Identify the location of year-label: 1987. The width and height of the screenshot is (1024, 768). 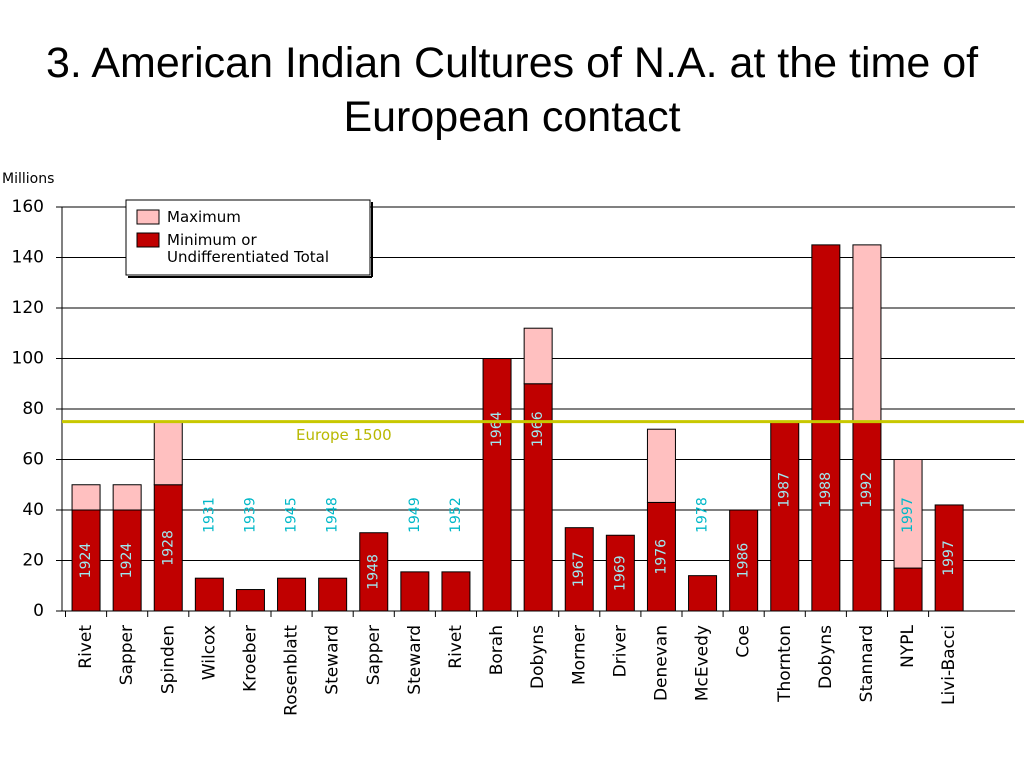
(785, 490).